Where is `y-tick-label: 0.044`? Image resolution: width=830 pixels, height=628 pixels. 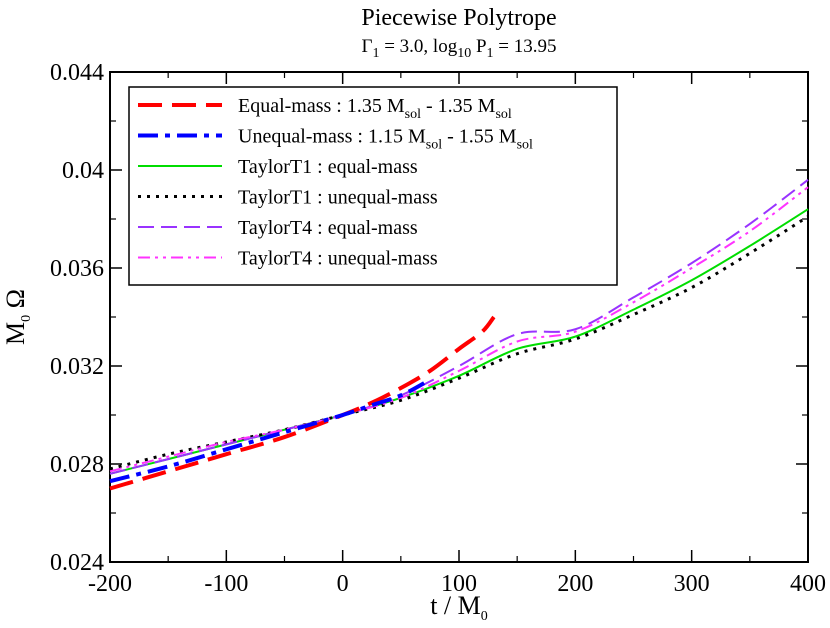 y-tick-label: 0.044 is located at coordinates (77, 73).